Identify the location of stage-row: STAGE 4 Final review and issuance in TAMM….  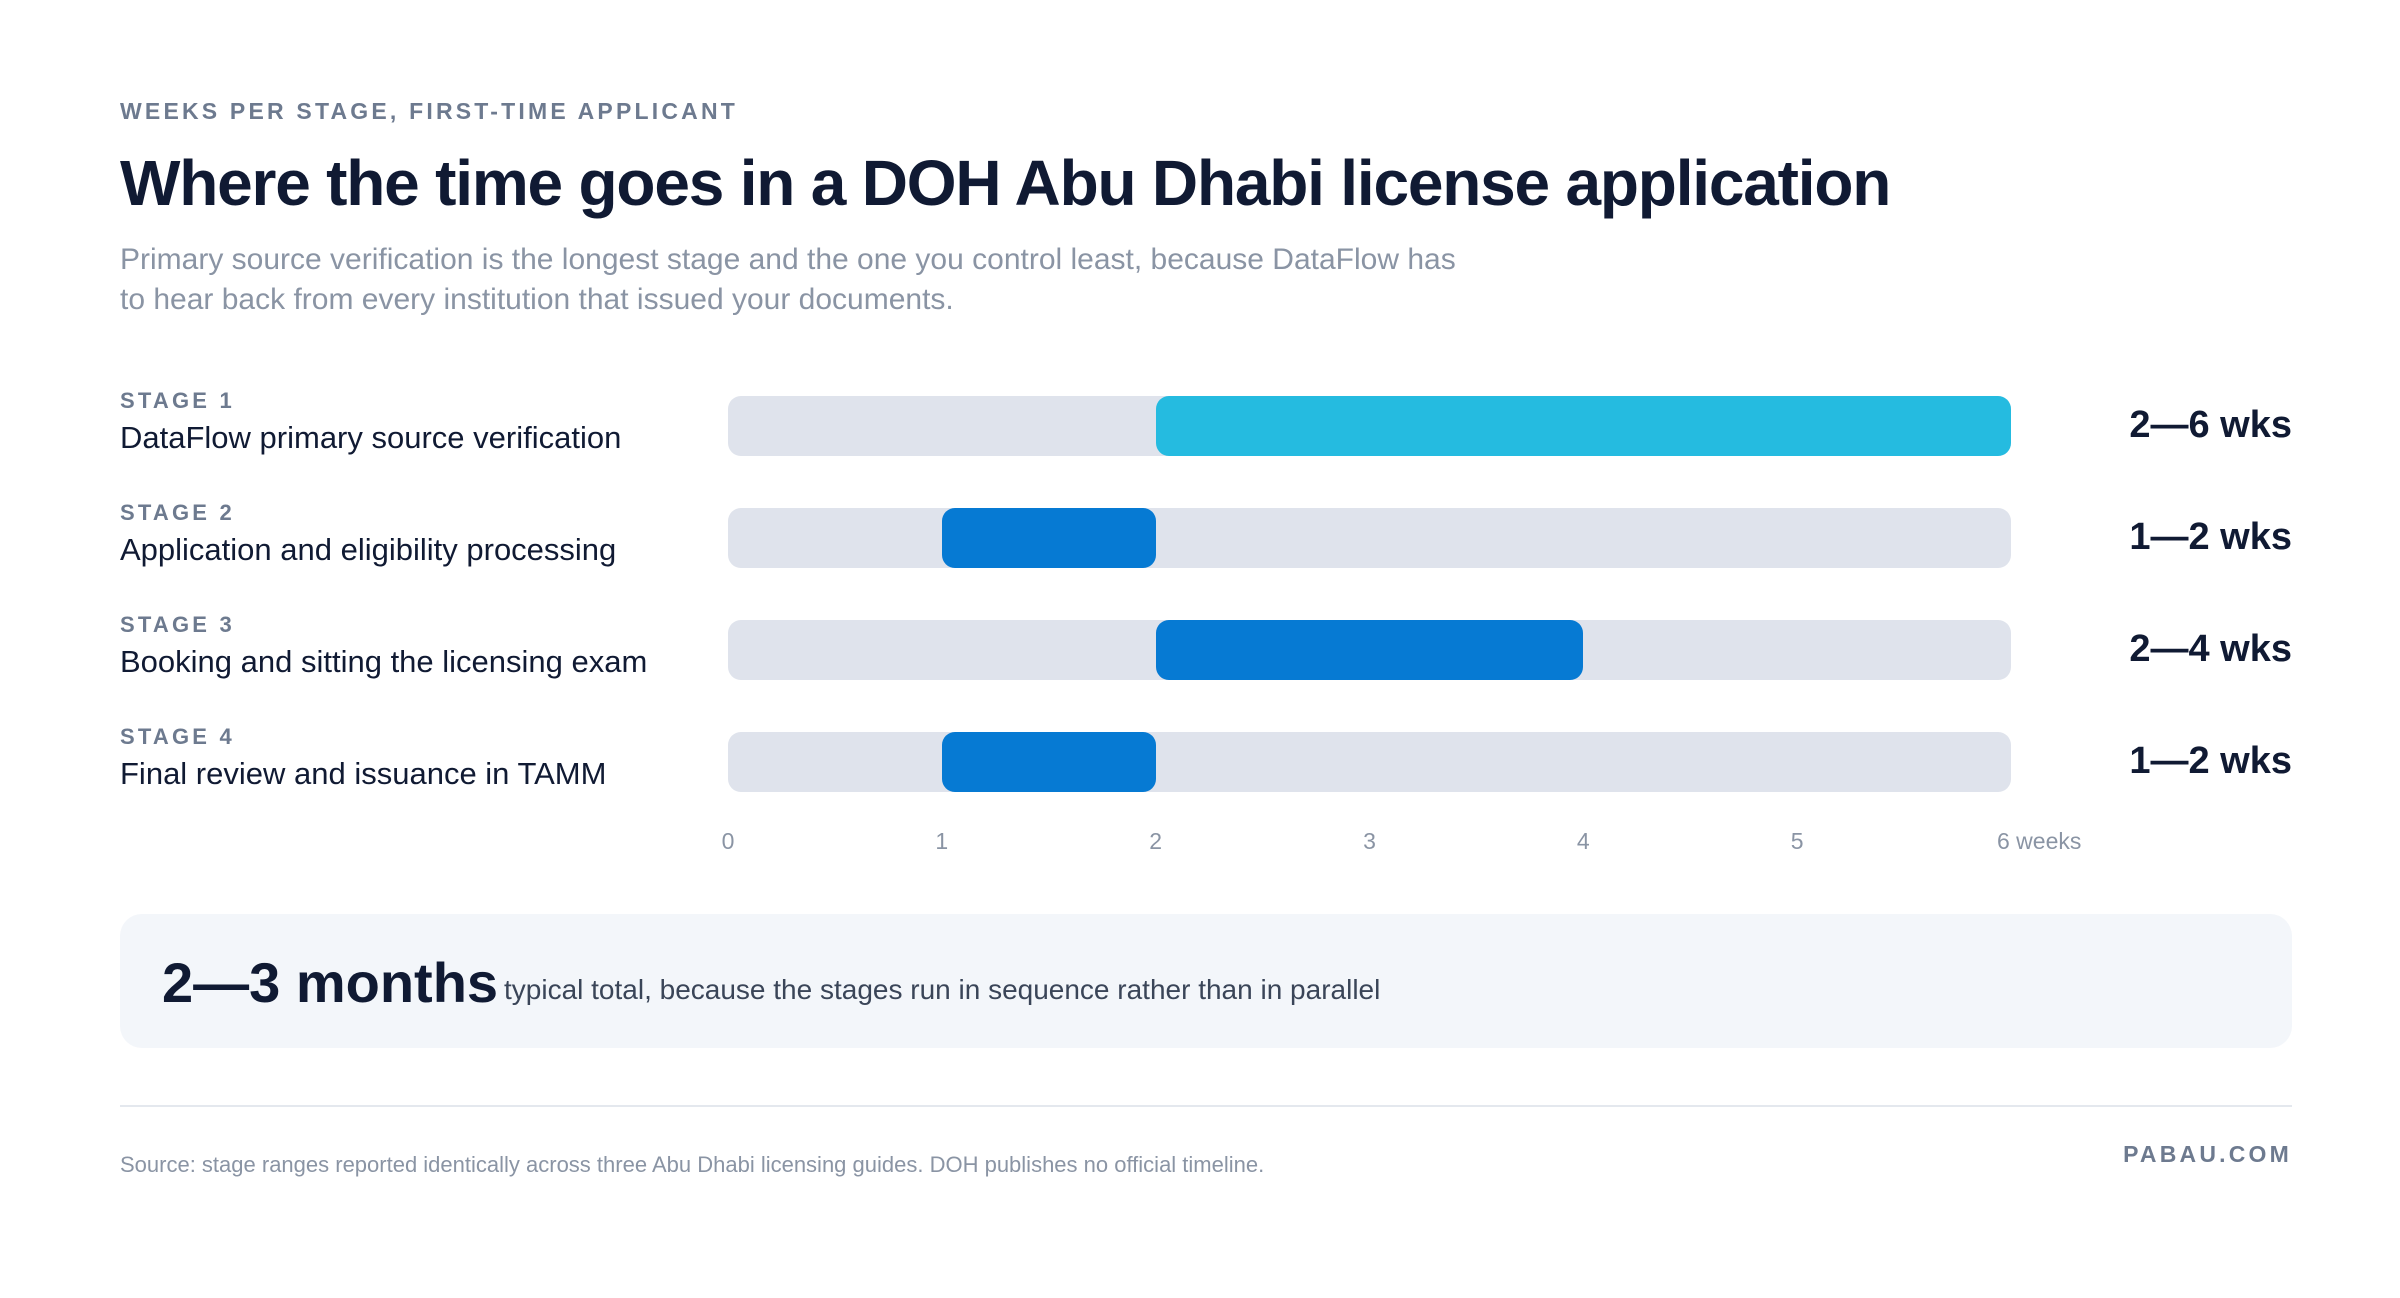
(1206, 769).